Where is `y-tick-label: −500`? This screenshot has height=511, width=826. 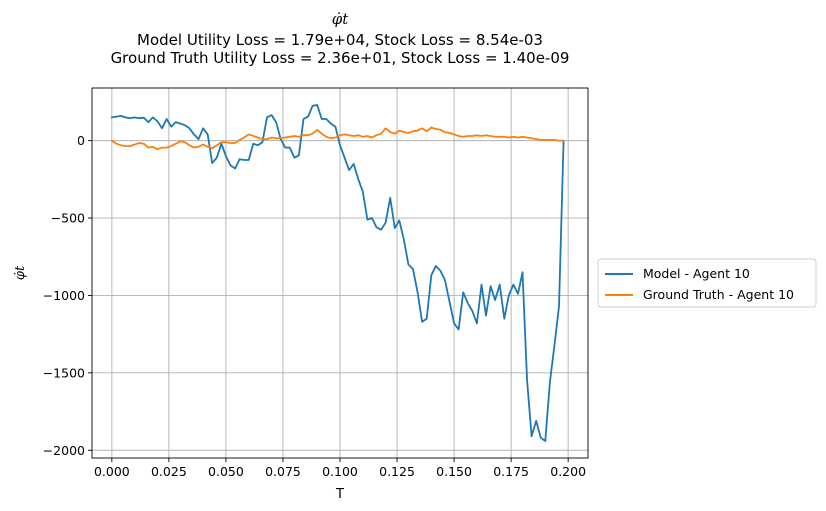 y-tick-label: −500 is located at coordinates (68, 218).